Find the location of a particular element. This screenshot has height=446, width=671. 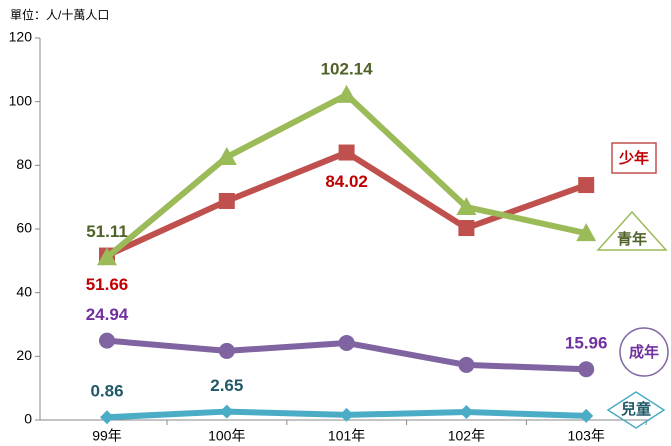

x-tick-label: 101年 is located at coordinates (346, 436).